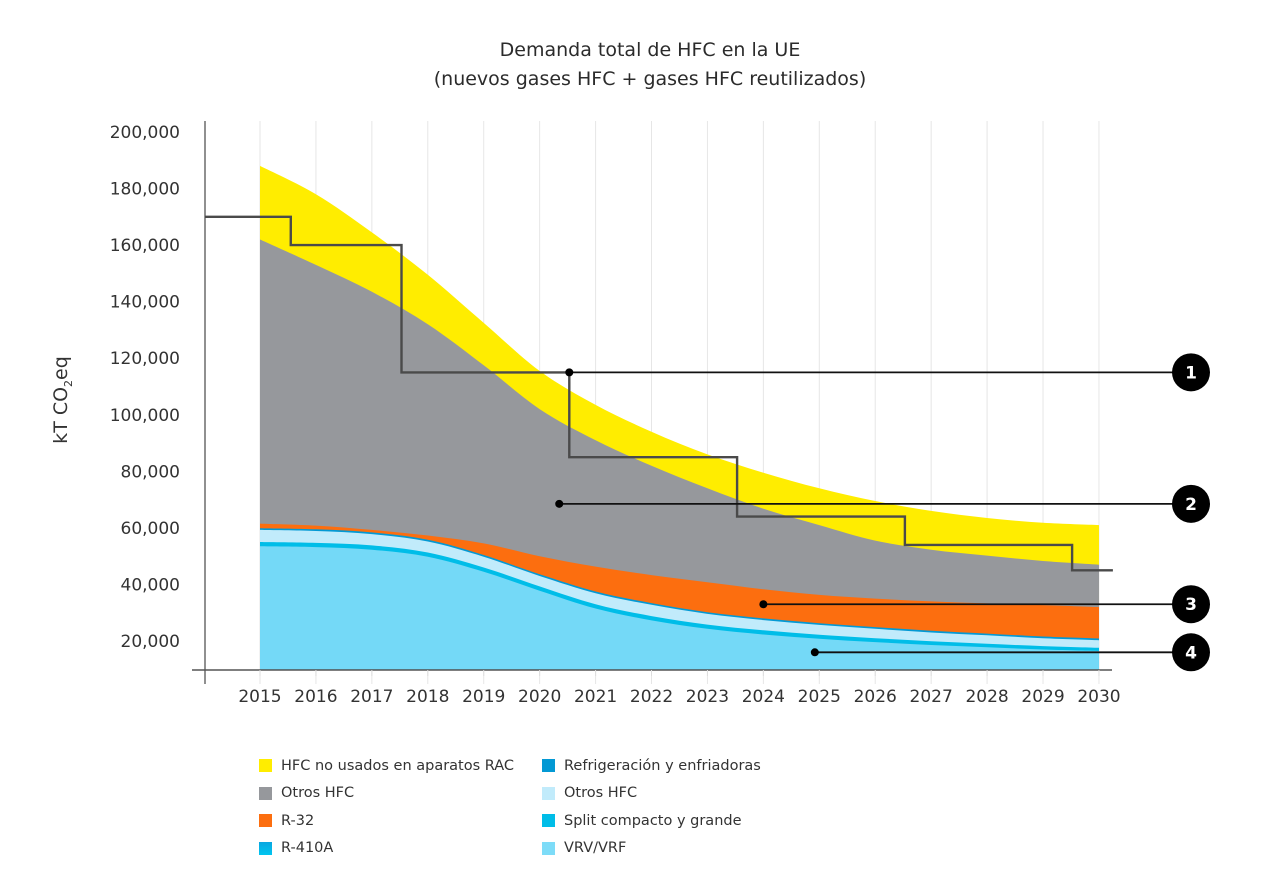  I want to click on x-tick-label: 2022, so click(651, 697).